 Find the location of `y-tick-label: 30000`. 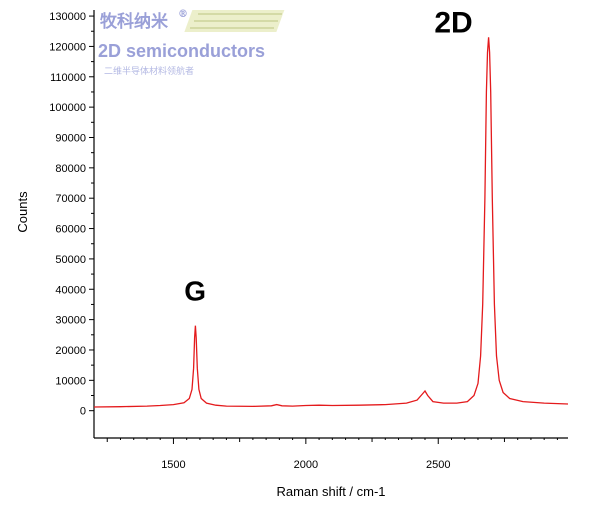

y-tick-label: 30000 is located at coordinates (70, 321).